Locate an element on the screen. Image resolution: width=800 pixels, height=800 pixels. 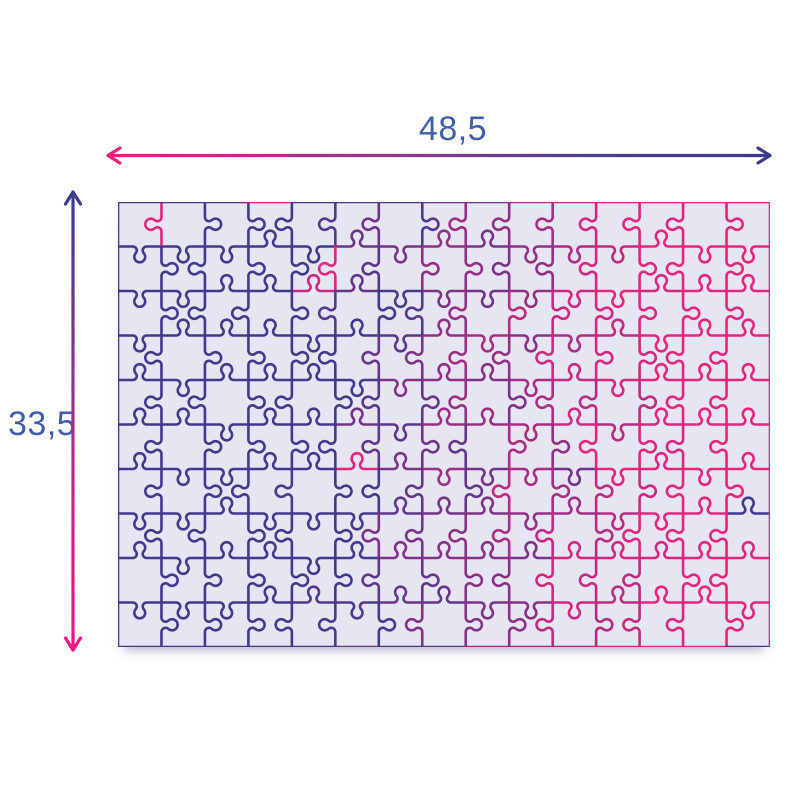
width-dimension-label: 48,5 is located at coordinates (453, 129).